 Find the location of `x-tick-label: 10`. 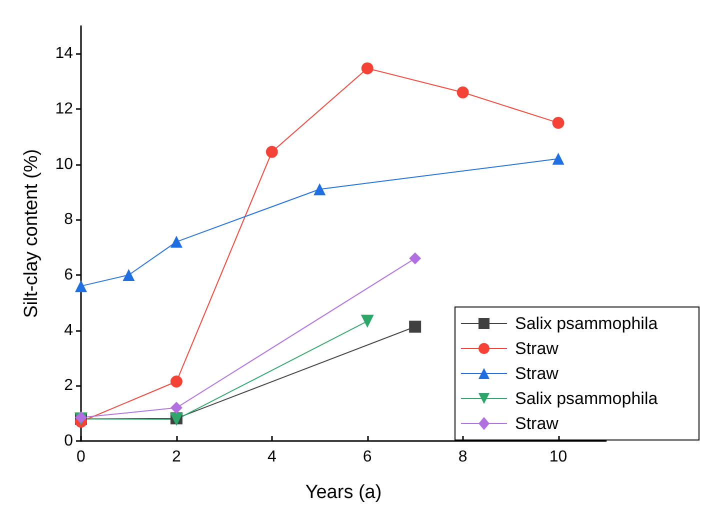

x-tick-label: 10 is located at coordinates (558, 457).